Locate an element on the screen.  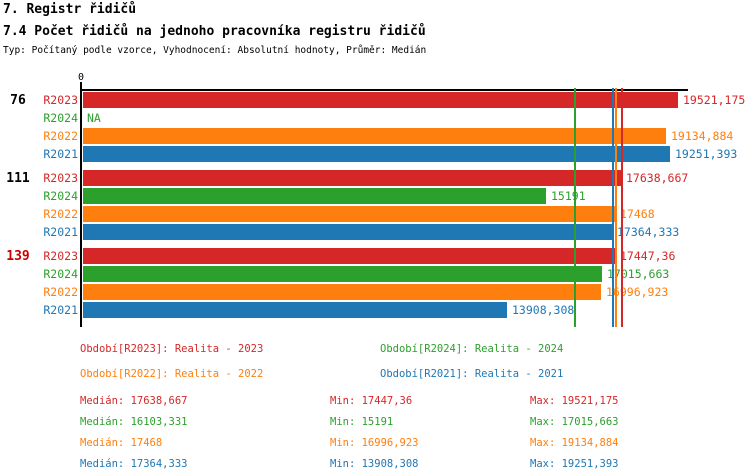
stat-max-r2022: Max: 19134,884 is located at coordinates (574, 443).